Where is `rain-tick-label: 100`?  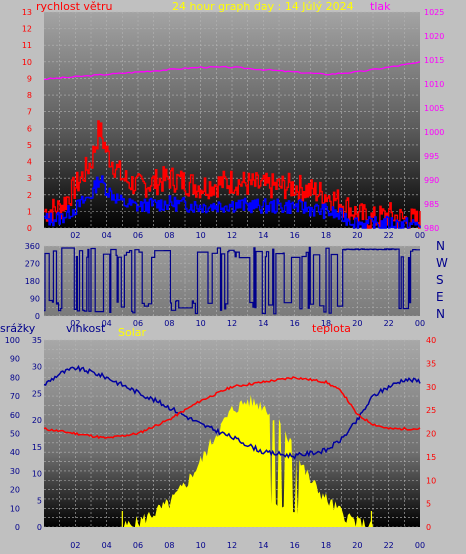
rain-tick-label: 100 is located at coordinates (12, 340).